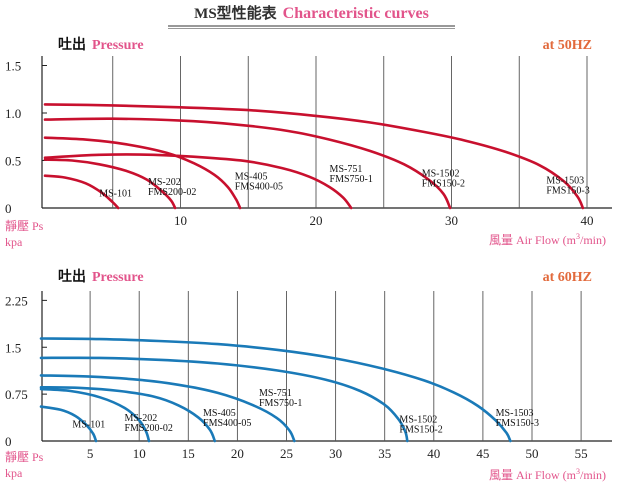  I want to click on y-tick-label: 0.5, so click(13, 161).